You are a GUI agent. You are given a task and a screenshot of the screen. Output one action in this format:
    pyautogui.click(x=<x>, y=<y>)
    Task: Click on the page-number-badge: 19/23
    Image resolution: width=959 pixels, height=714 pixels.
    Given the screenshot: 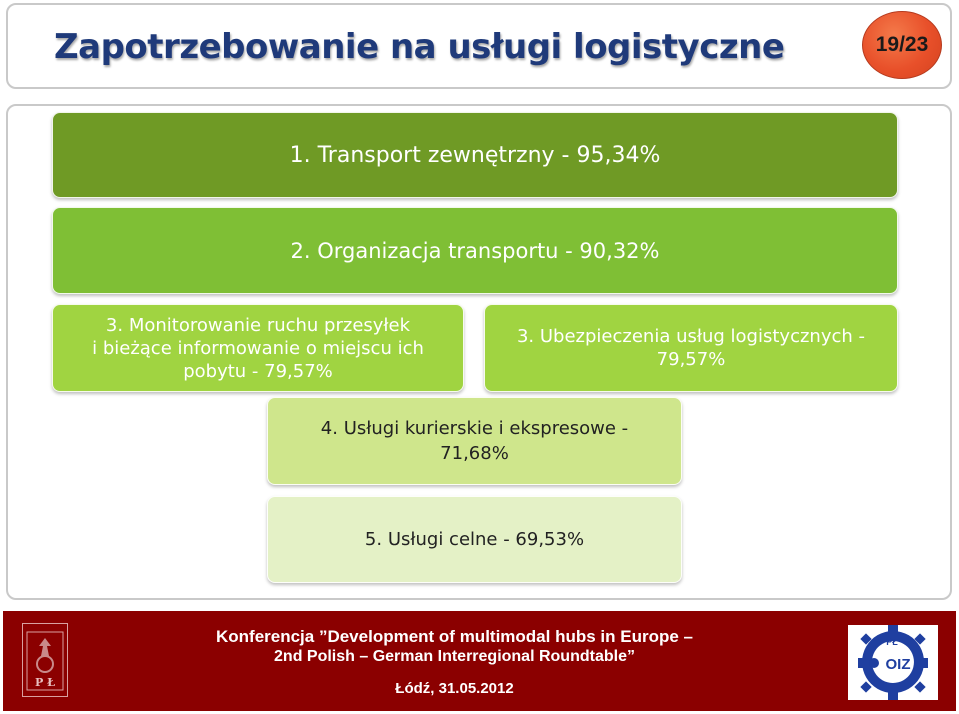 What is the action you would take?
    pyautogui.click(x=902, y=45)
    